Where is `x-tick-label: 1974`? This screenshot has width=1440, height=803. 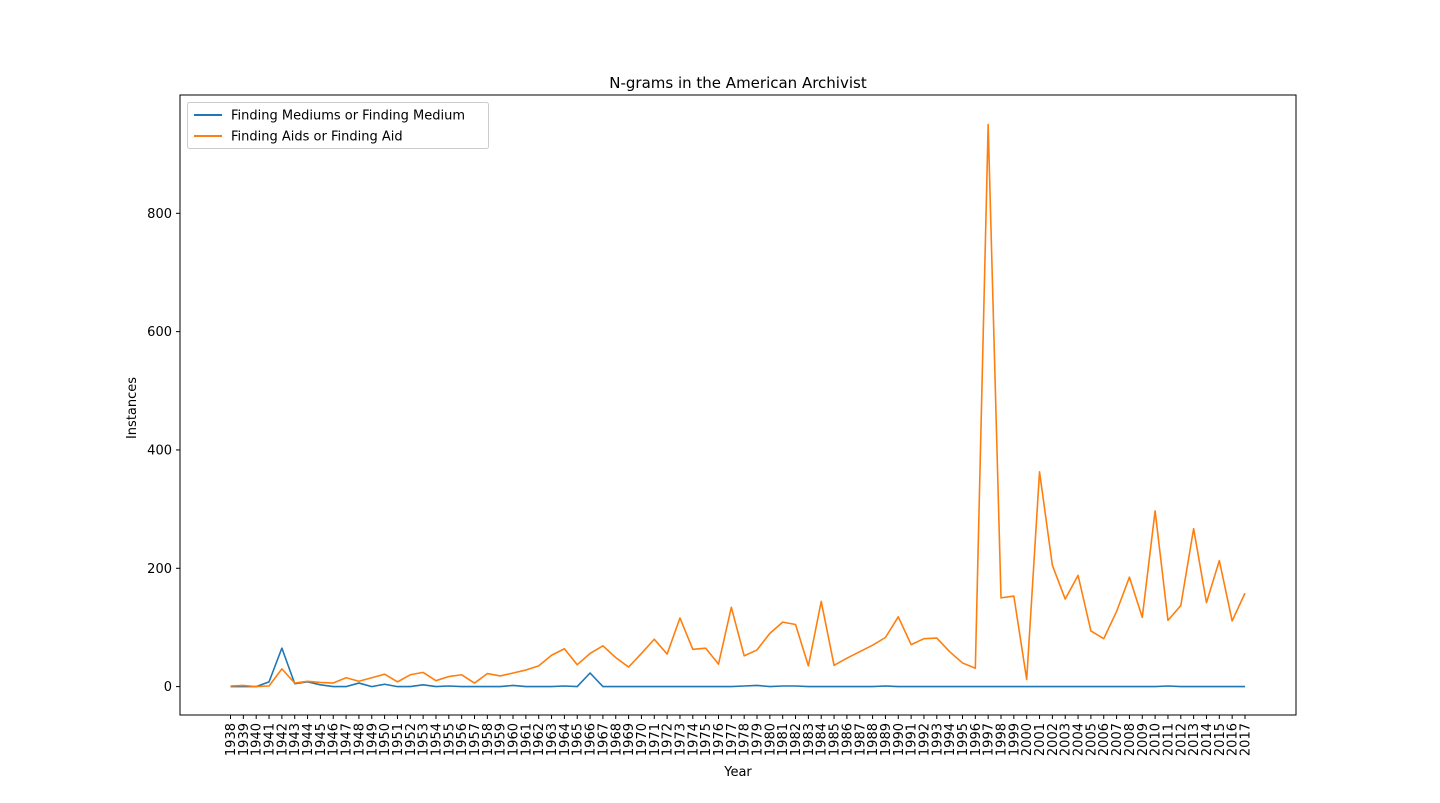
x-tick-label: 1974 is located at coordinates (693, 739).